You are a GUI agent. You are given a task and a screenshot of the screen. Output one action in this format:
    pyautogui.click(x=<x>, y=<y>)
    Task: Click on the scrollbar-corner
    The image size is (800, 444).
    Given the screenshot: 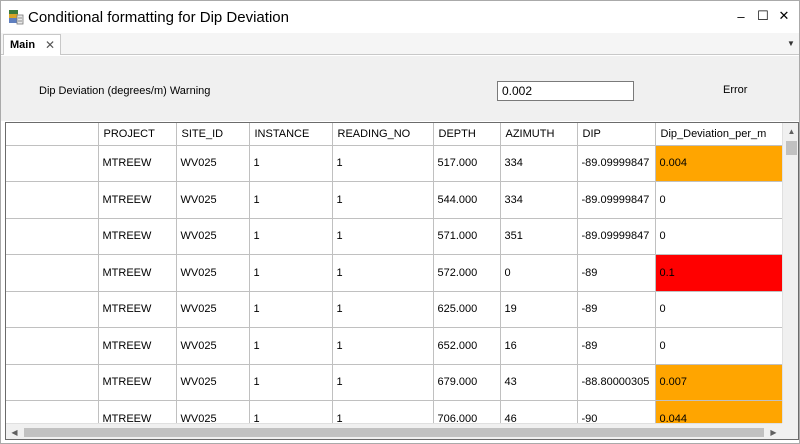 What is the action you would take?
    pyautogui.click(x=790, y=431)
    